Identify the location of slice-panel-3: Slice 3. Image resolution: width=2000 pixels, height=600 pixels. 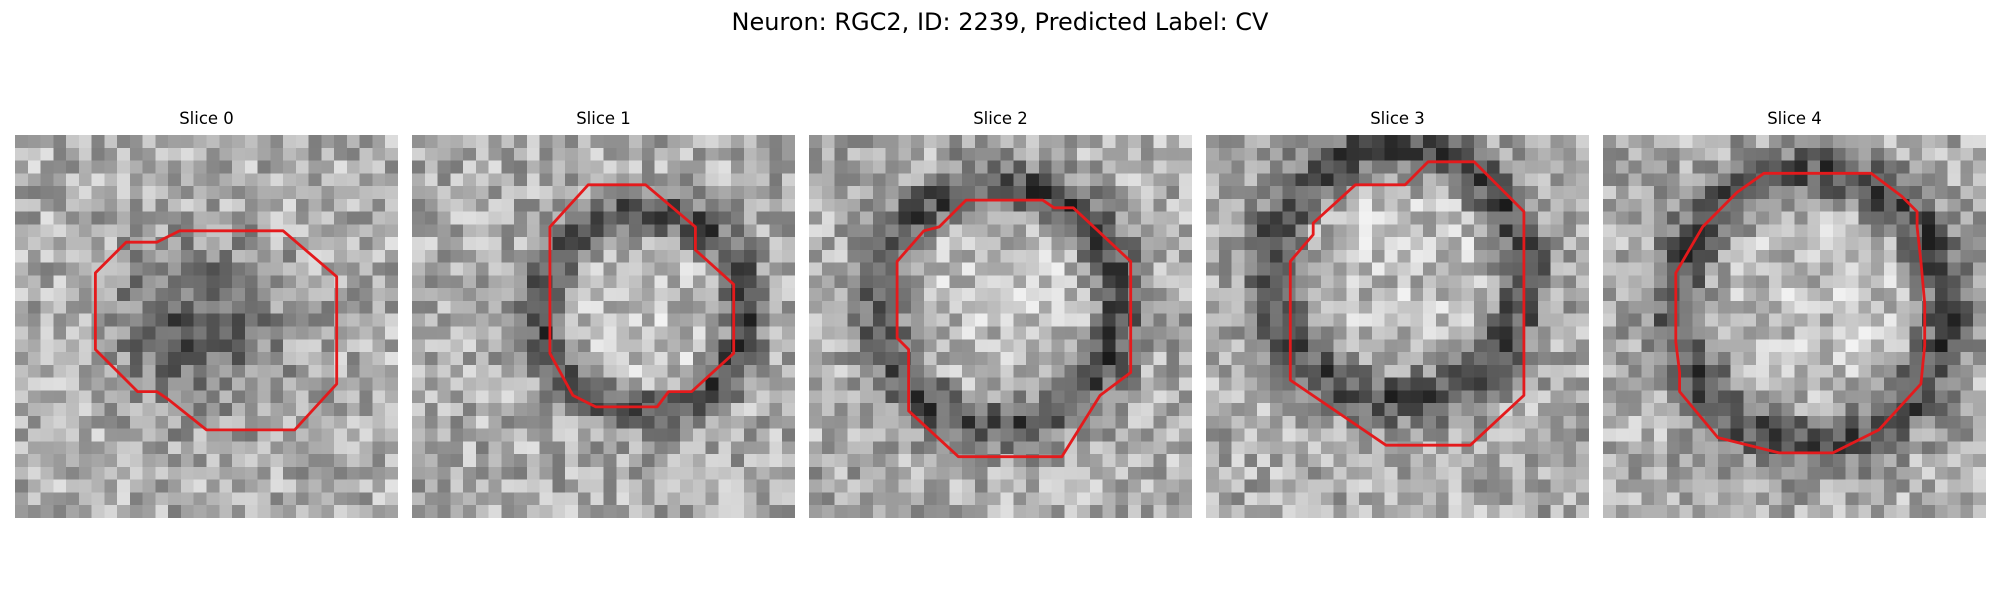
(1397, 315).